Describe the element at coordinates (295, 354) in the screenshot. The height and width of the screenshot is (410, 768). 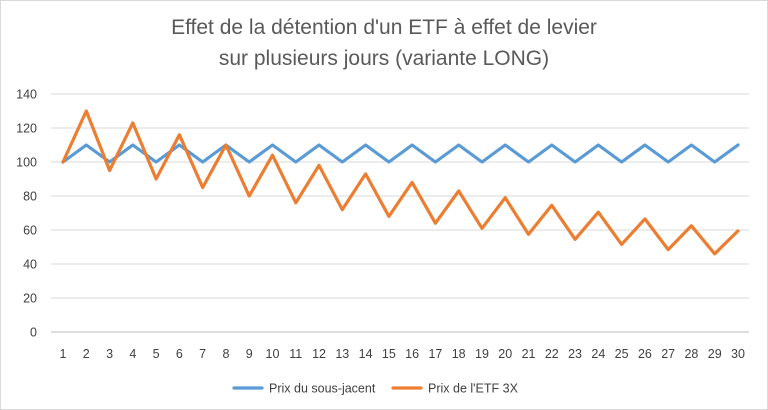
I see `x-tick-label: 11` at that location.